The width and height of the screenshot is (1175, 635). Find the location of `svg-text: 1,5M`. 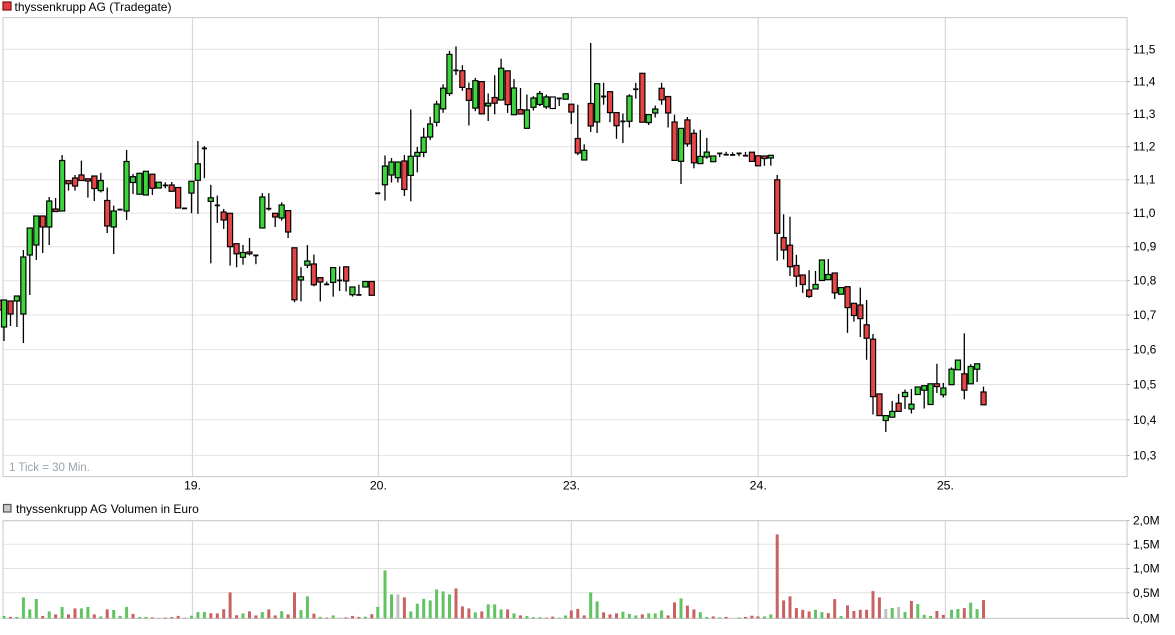

svg-text: 1,5M is located at coordinates (1146, 544).